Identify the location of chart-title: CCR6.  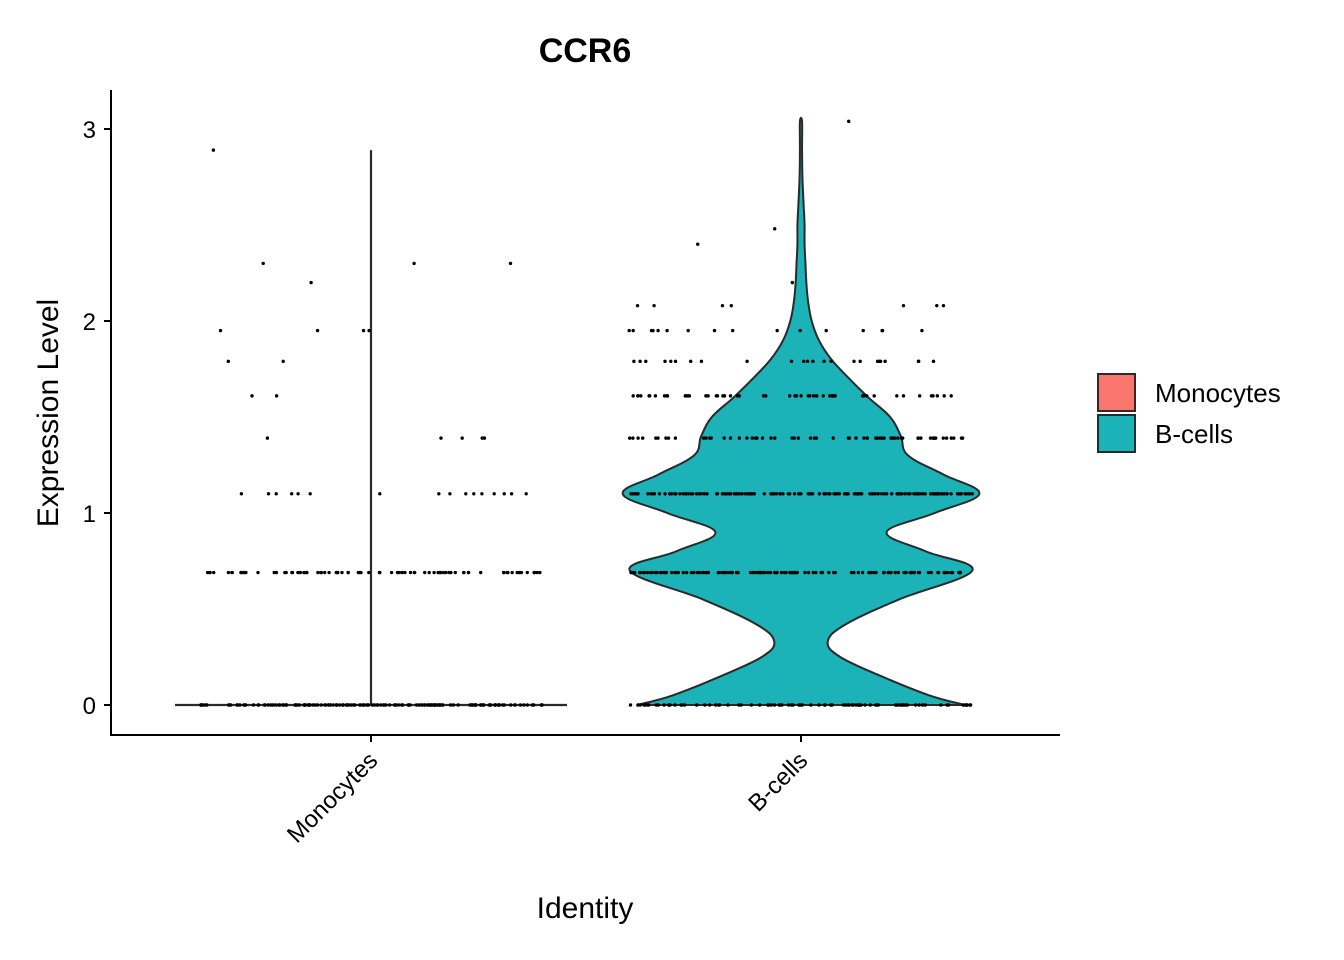
(585, 51).